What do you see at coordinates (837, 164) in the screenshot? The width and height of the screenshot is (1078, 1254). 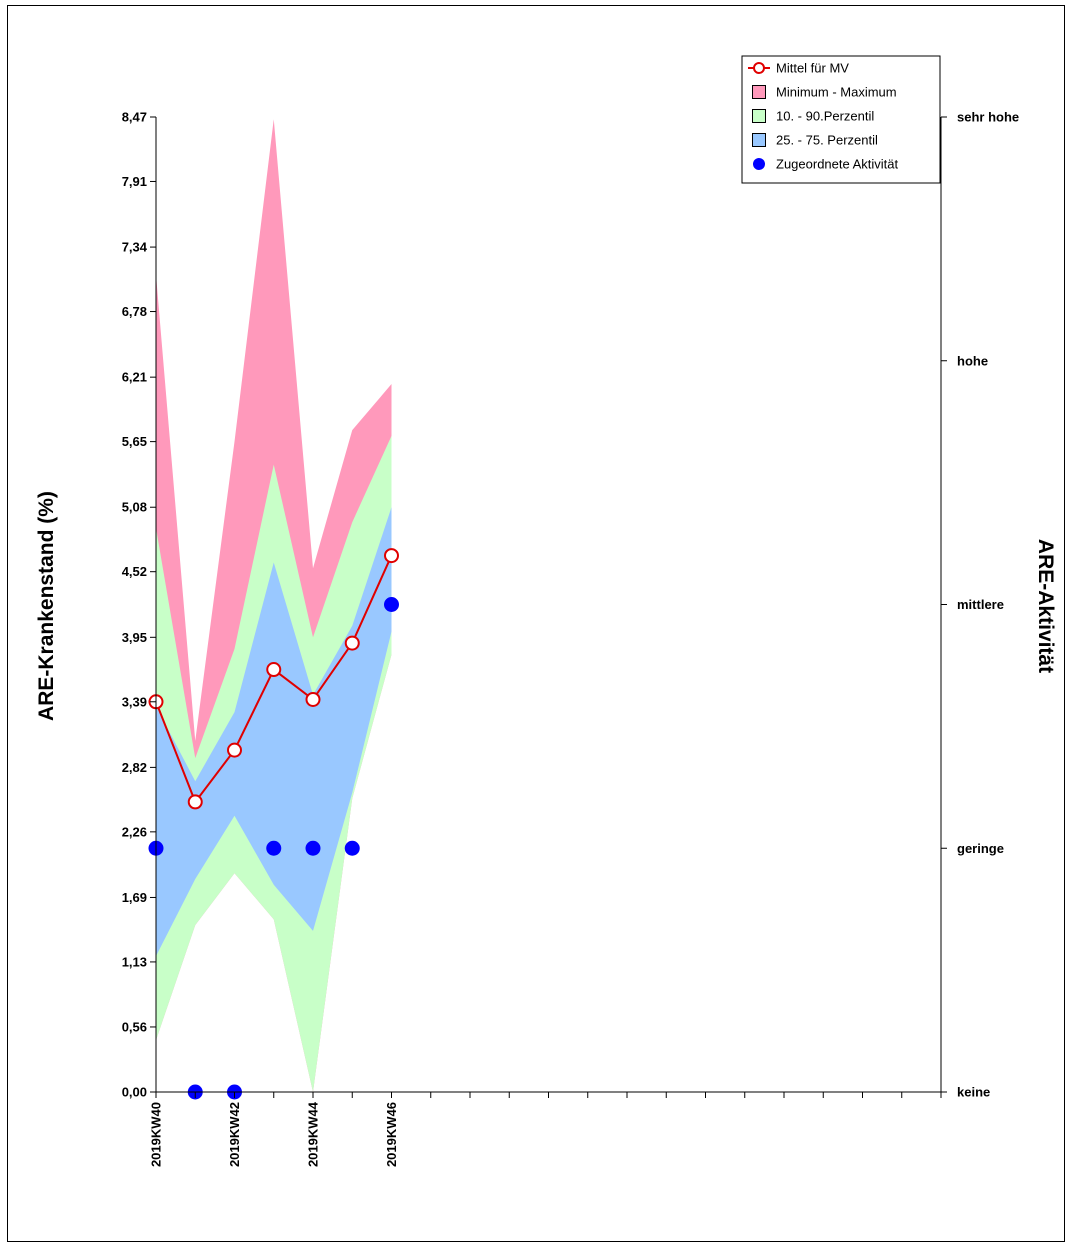 I see `legend-label: Zugeordnete Aktivität` at bounding box center [837, 164].